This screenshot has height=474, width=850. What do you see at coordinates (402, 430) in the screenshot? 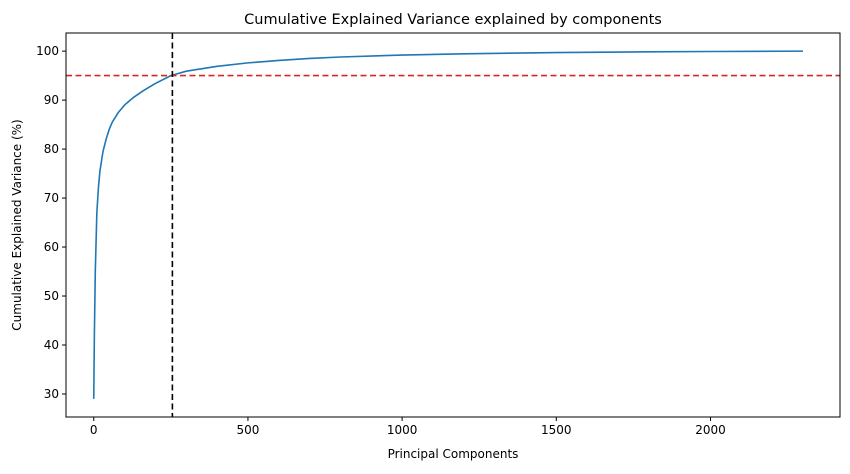
I see `x-tick-label: 1000` at bounding box center [402, 430].